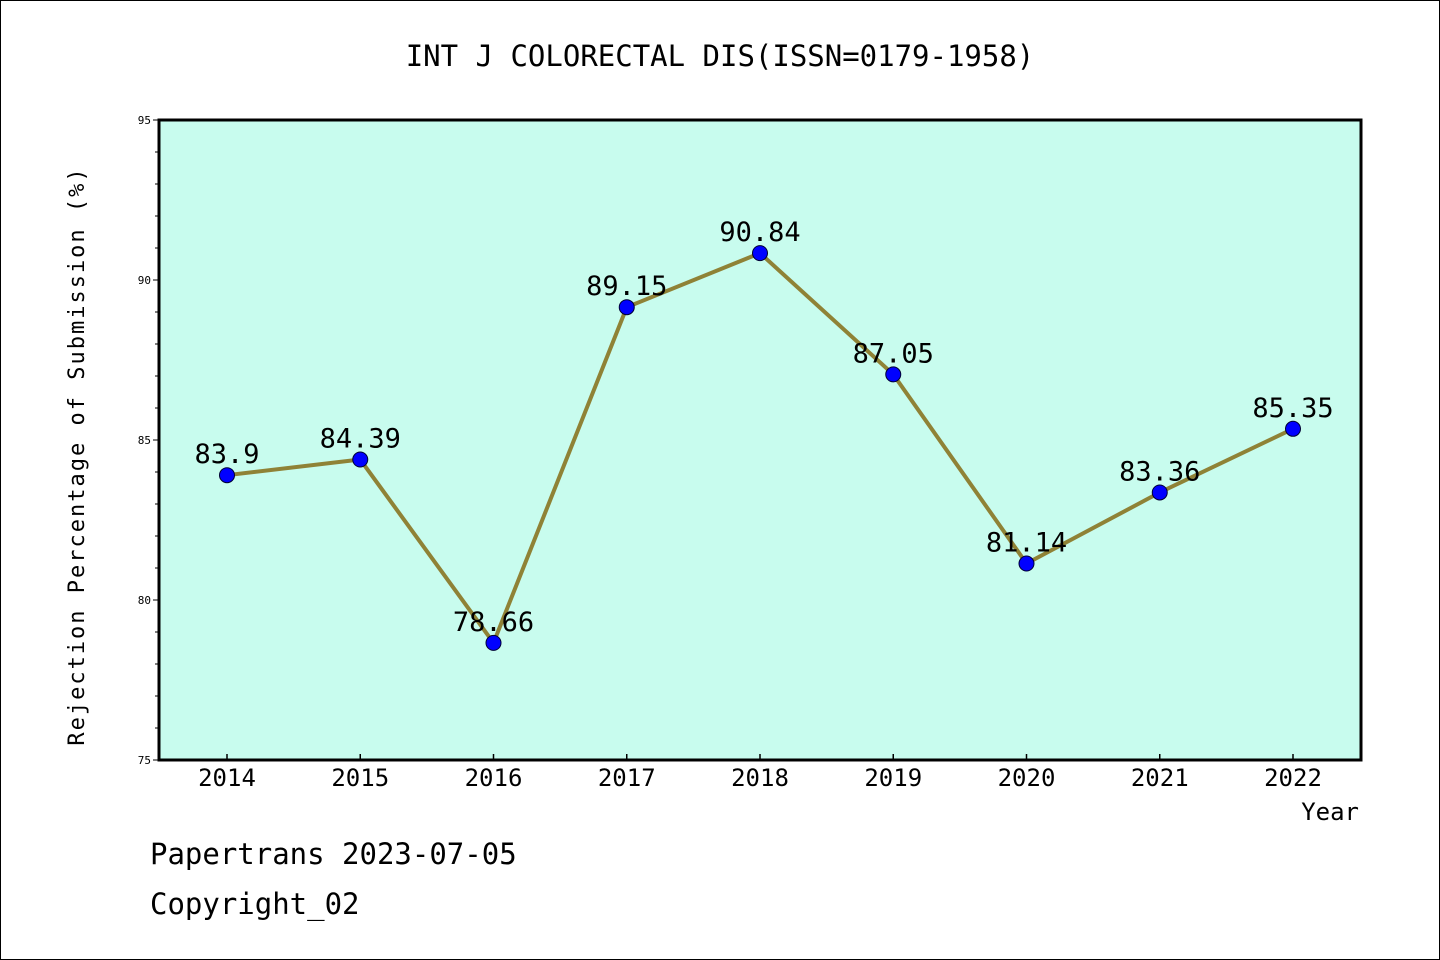 Image resolution: width=1440 pixels, height=960 pixels. What do you see at coordinates (144, 760) in the screenshot?
I see `y-tick-label: 75` at bounding box center [144, 760].